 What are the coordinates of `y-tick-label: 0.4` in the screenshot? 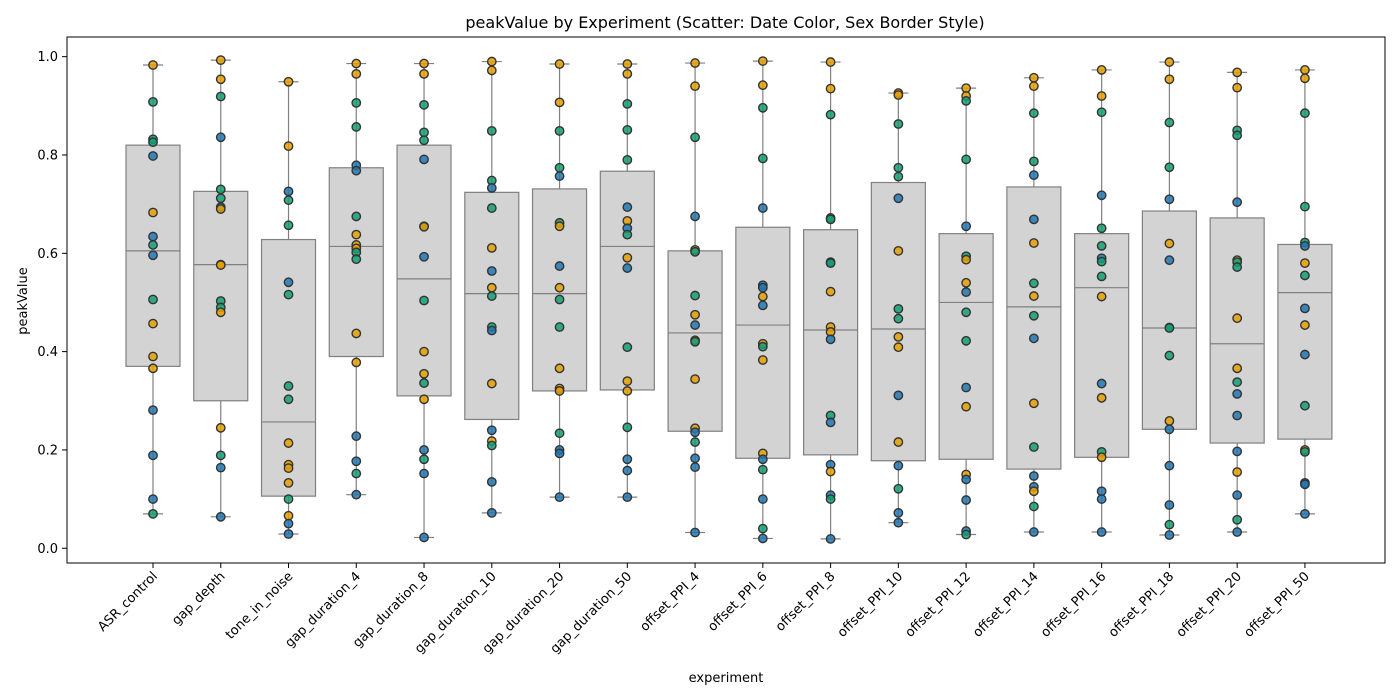 It's located at (47, 352).